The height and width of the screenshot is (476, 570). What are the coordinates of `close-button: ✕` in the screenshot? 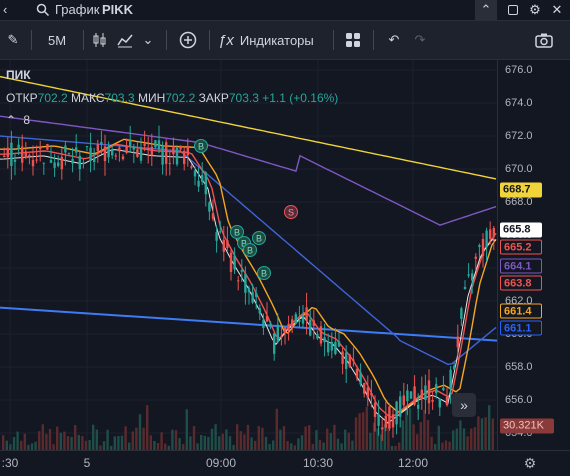 It's located at (557, 10).